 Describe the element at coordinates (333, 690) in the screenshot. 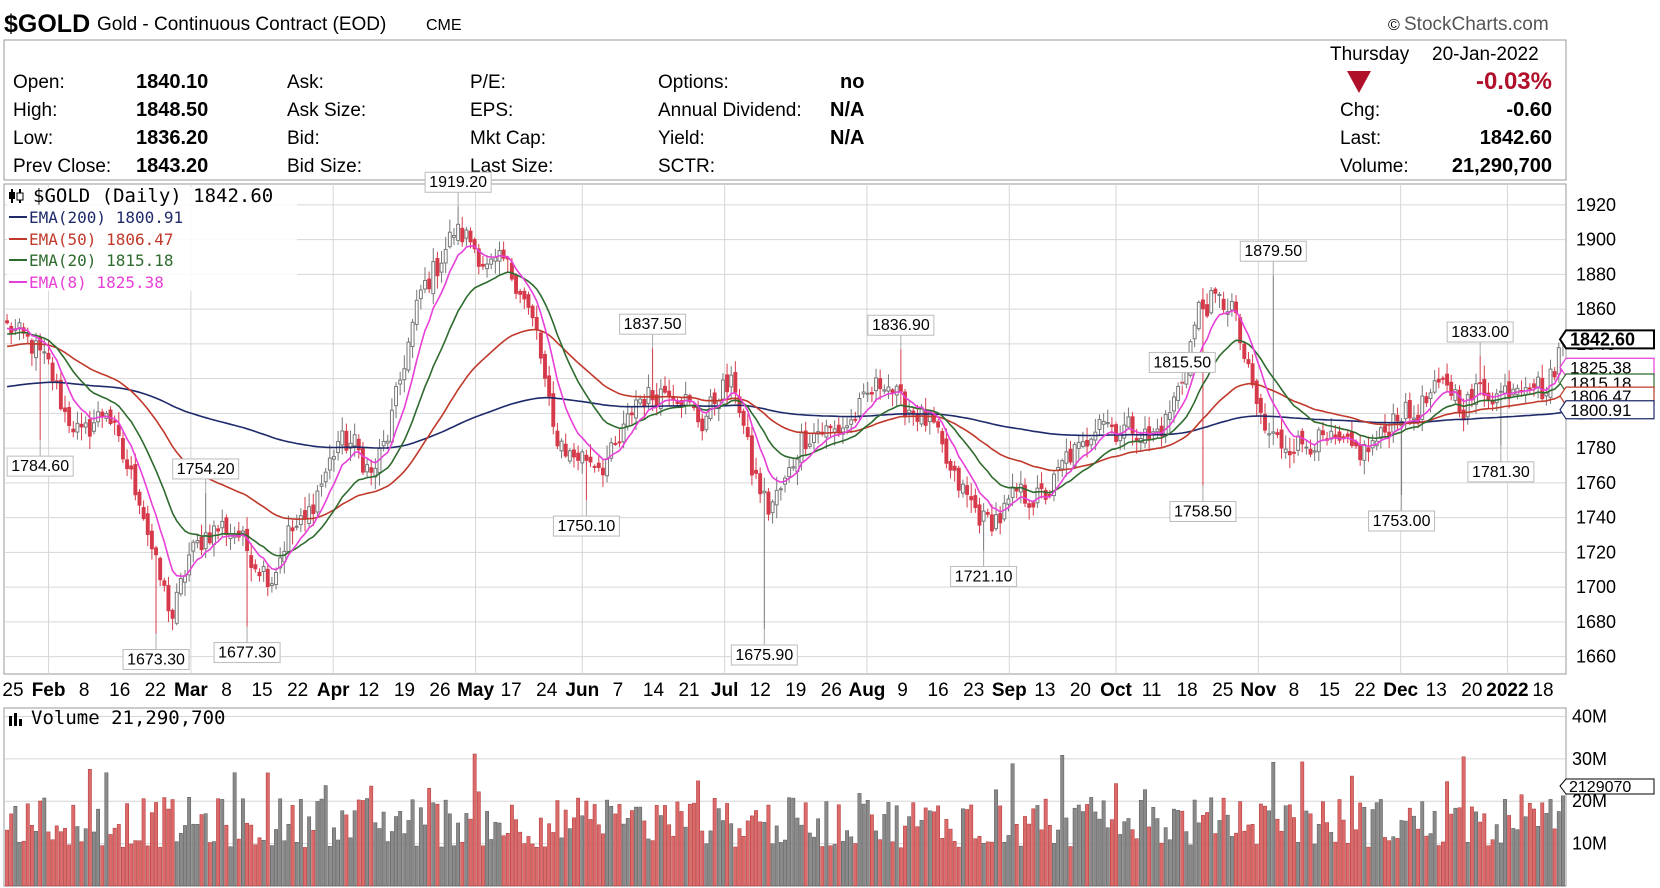

I see `x-tick-label: Apr` at that location.